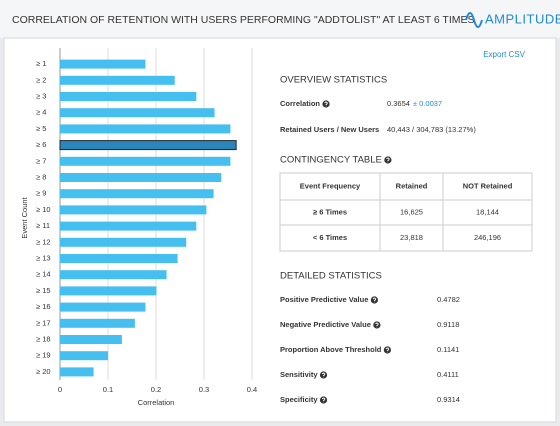  I want to click on stat-label: Proportion Above Threshold, so click(331, 349).